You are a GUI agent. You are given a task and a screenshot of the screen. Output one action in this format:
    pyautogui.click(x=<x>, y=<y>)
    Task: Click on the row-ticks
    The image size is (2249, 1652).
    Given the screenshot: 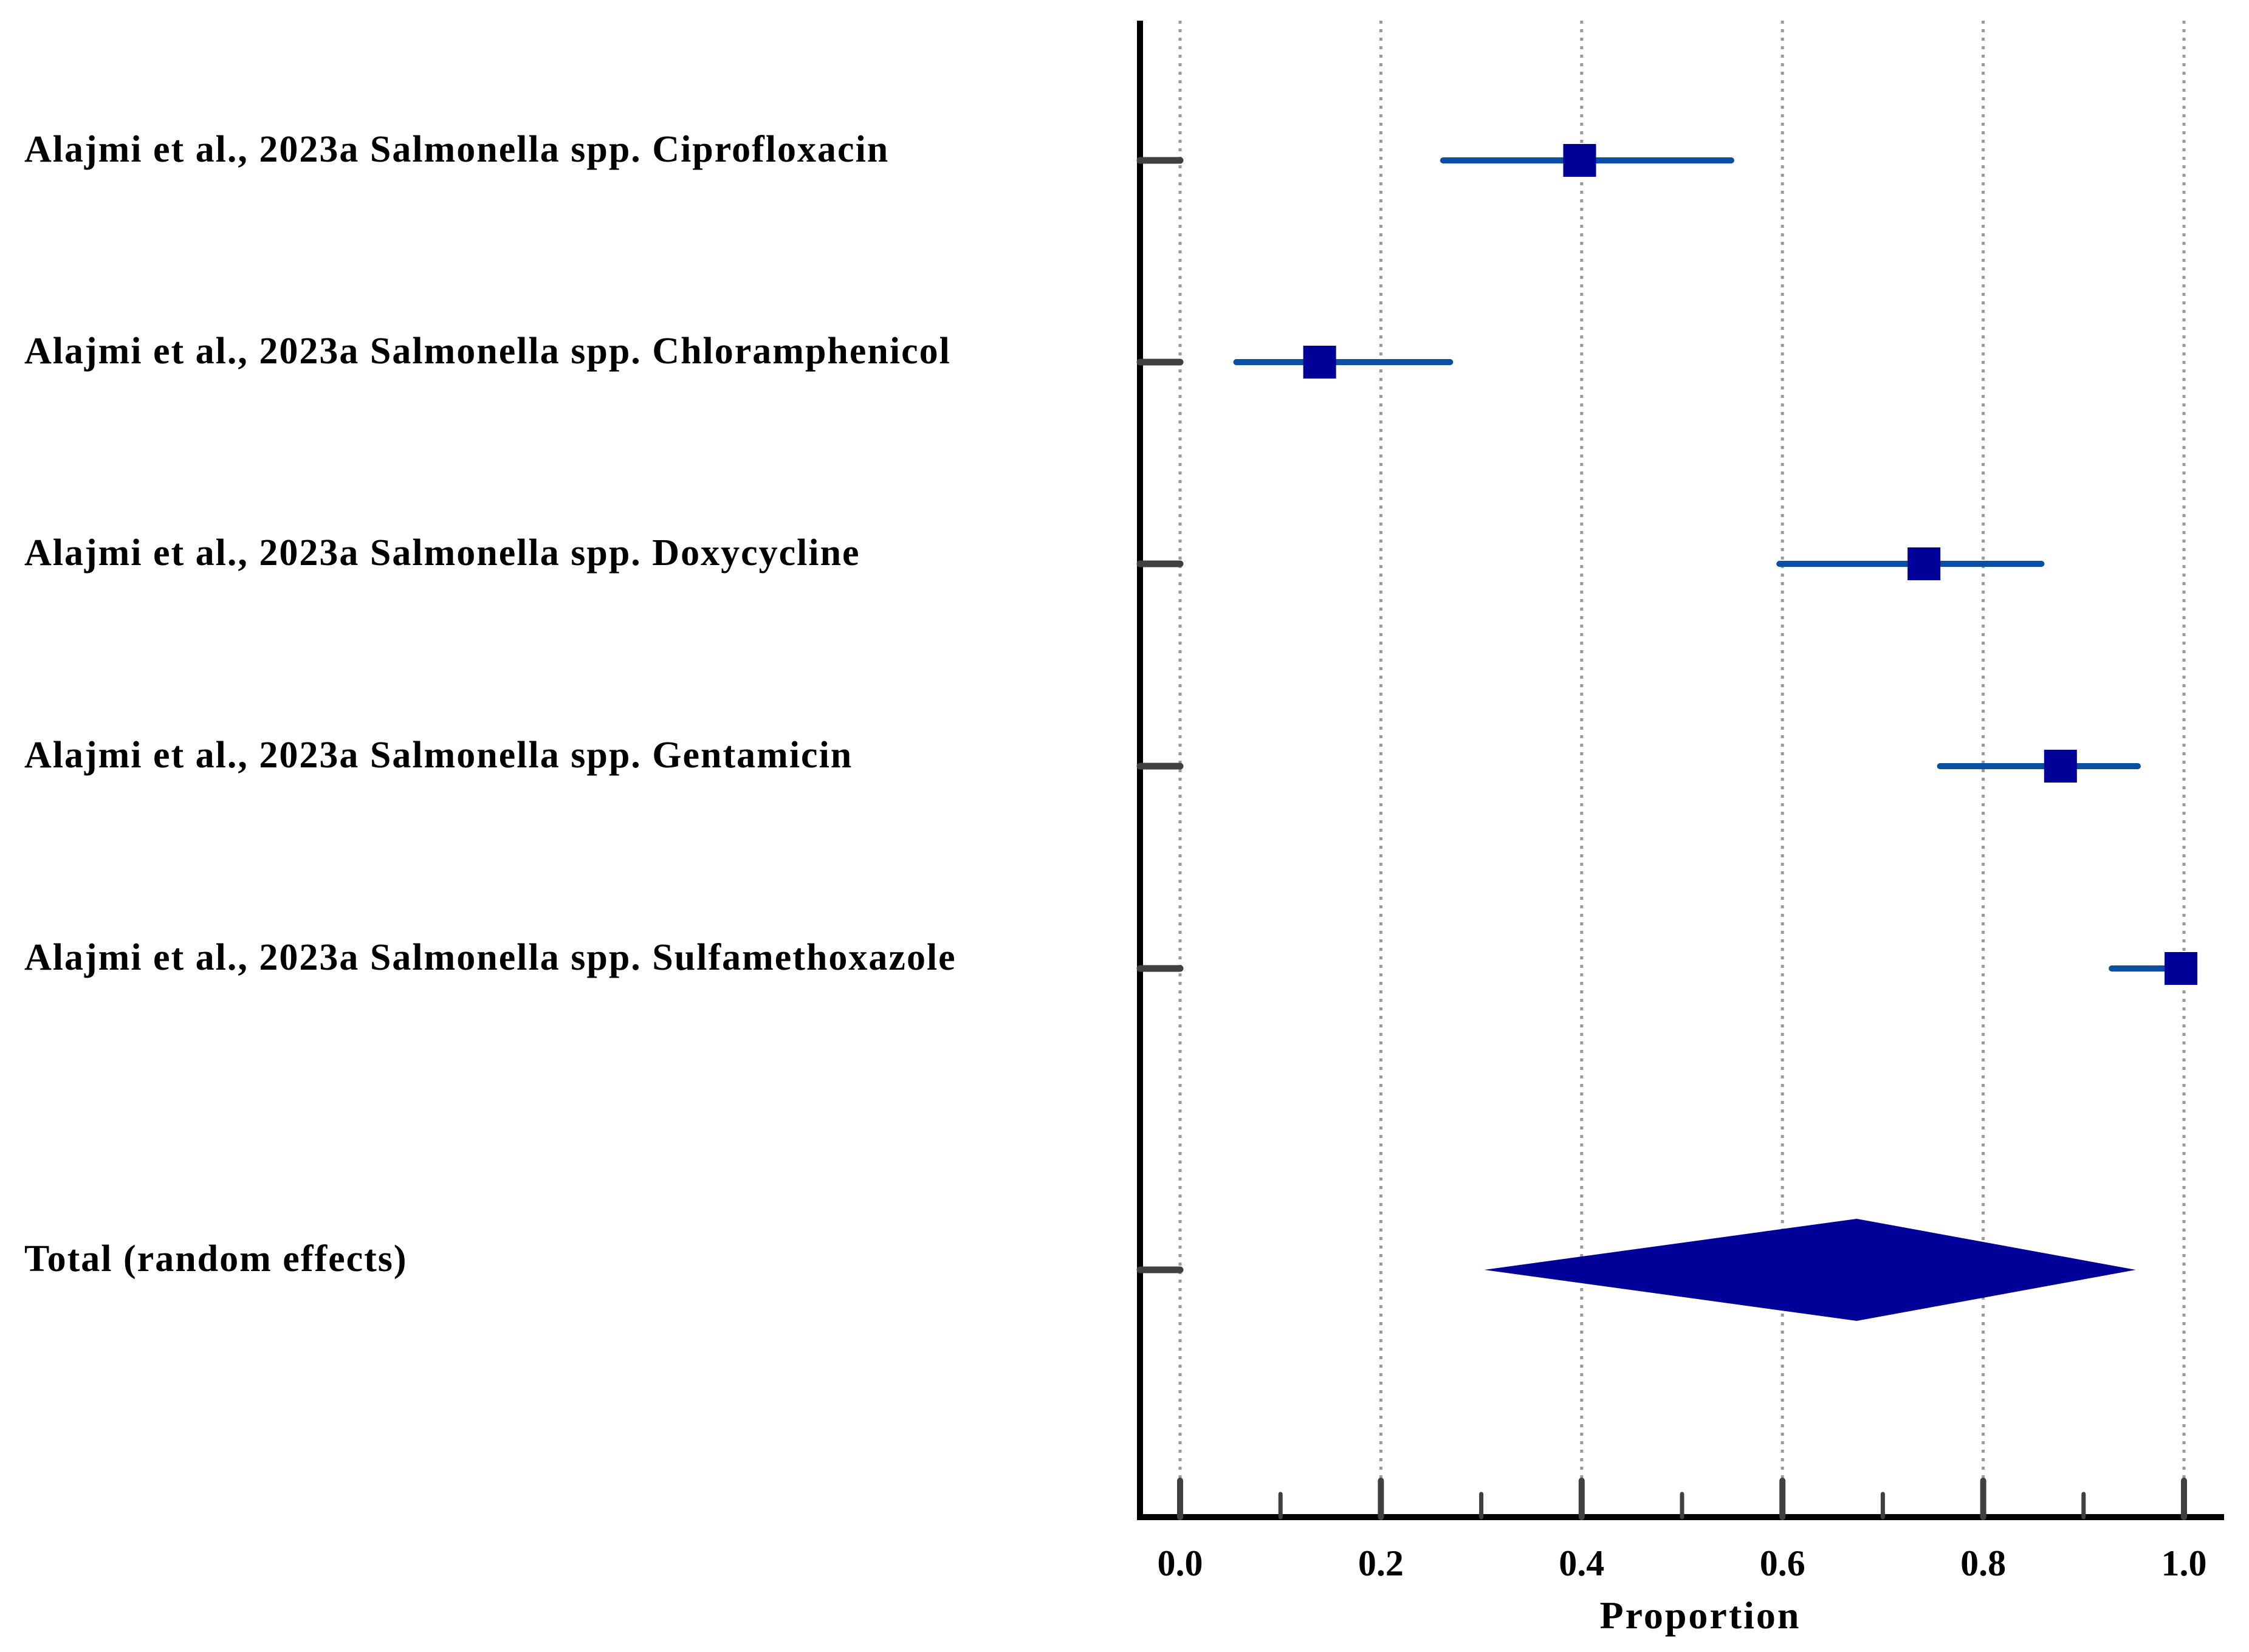 What is the action you would take?
    pyautogui.click(x=1160, y=715)
    